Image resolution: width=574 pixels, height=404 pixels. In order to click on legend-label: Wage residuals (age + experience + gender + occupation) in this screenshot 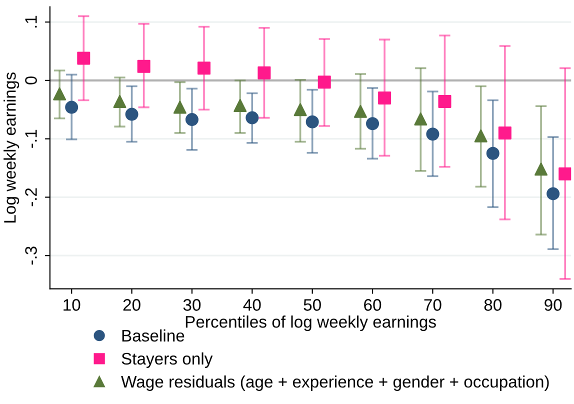, I will do `click(335, 383)`.